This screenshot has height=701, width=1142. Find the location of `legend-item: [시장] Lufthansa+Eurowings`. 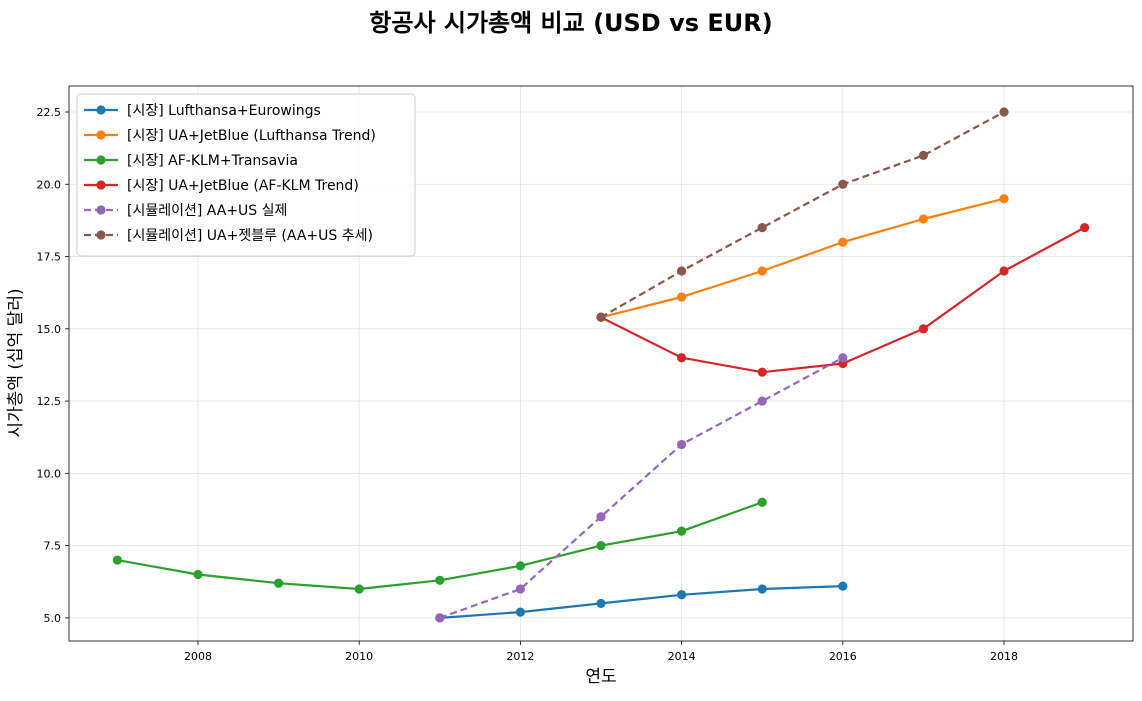

legend-item: [시장] Lufthansa+Eurowings is located at coordinates (202, 111).